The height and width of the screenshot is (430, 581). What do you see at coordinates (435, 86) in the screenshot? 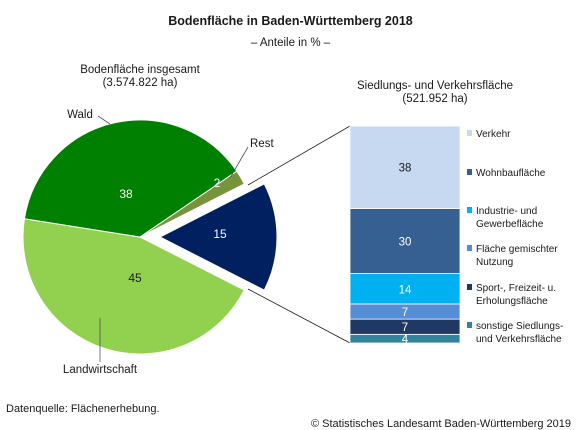
I see `bar-caption-line1: Siedlungs- und Verkehrsfläche` at bounding box center [435, 86].